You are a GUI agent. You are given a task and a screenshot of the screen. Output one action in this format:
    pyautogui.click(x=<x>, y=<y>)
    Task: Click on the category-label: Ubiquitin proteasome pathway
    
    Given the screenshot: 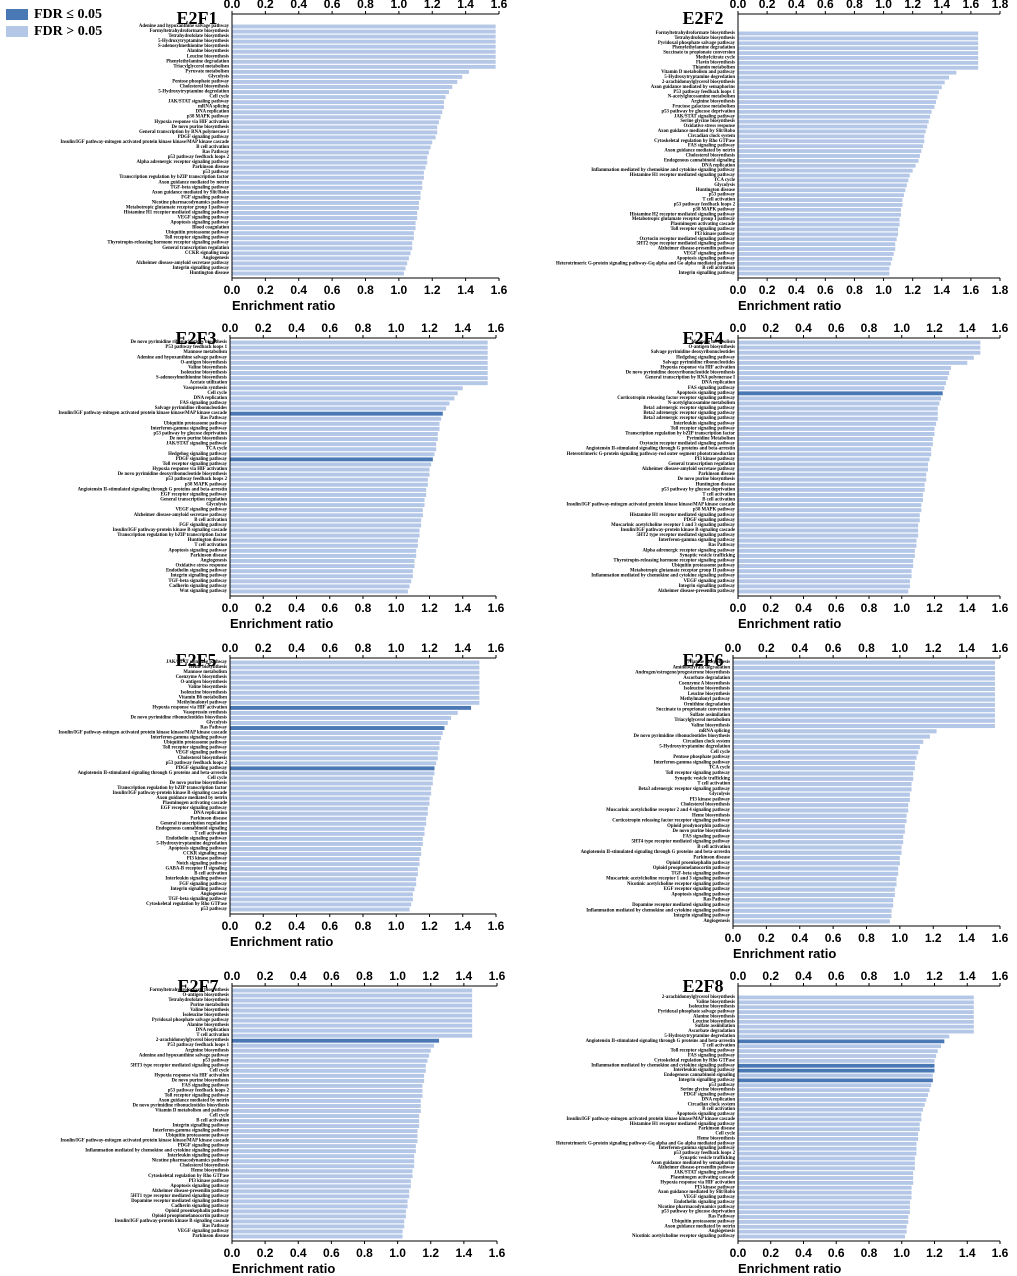 What is the action you would take?
    pyautogui.click(x=704, y=566)
    